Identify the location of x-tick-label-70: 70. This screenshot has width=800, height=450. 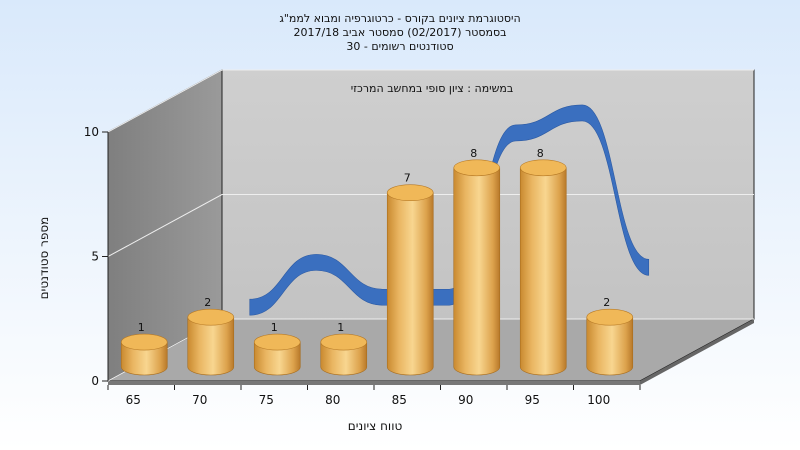
(199, 400).